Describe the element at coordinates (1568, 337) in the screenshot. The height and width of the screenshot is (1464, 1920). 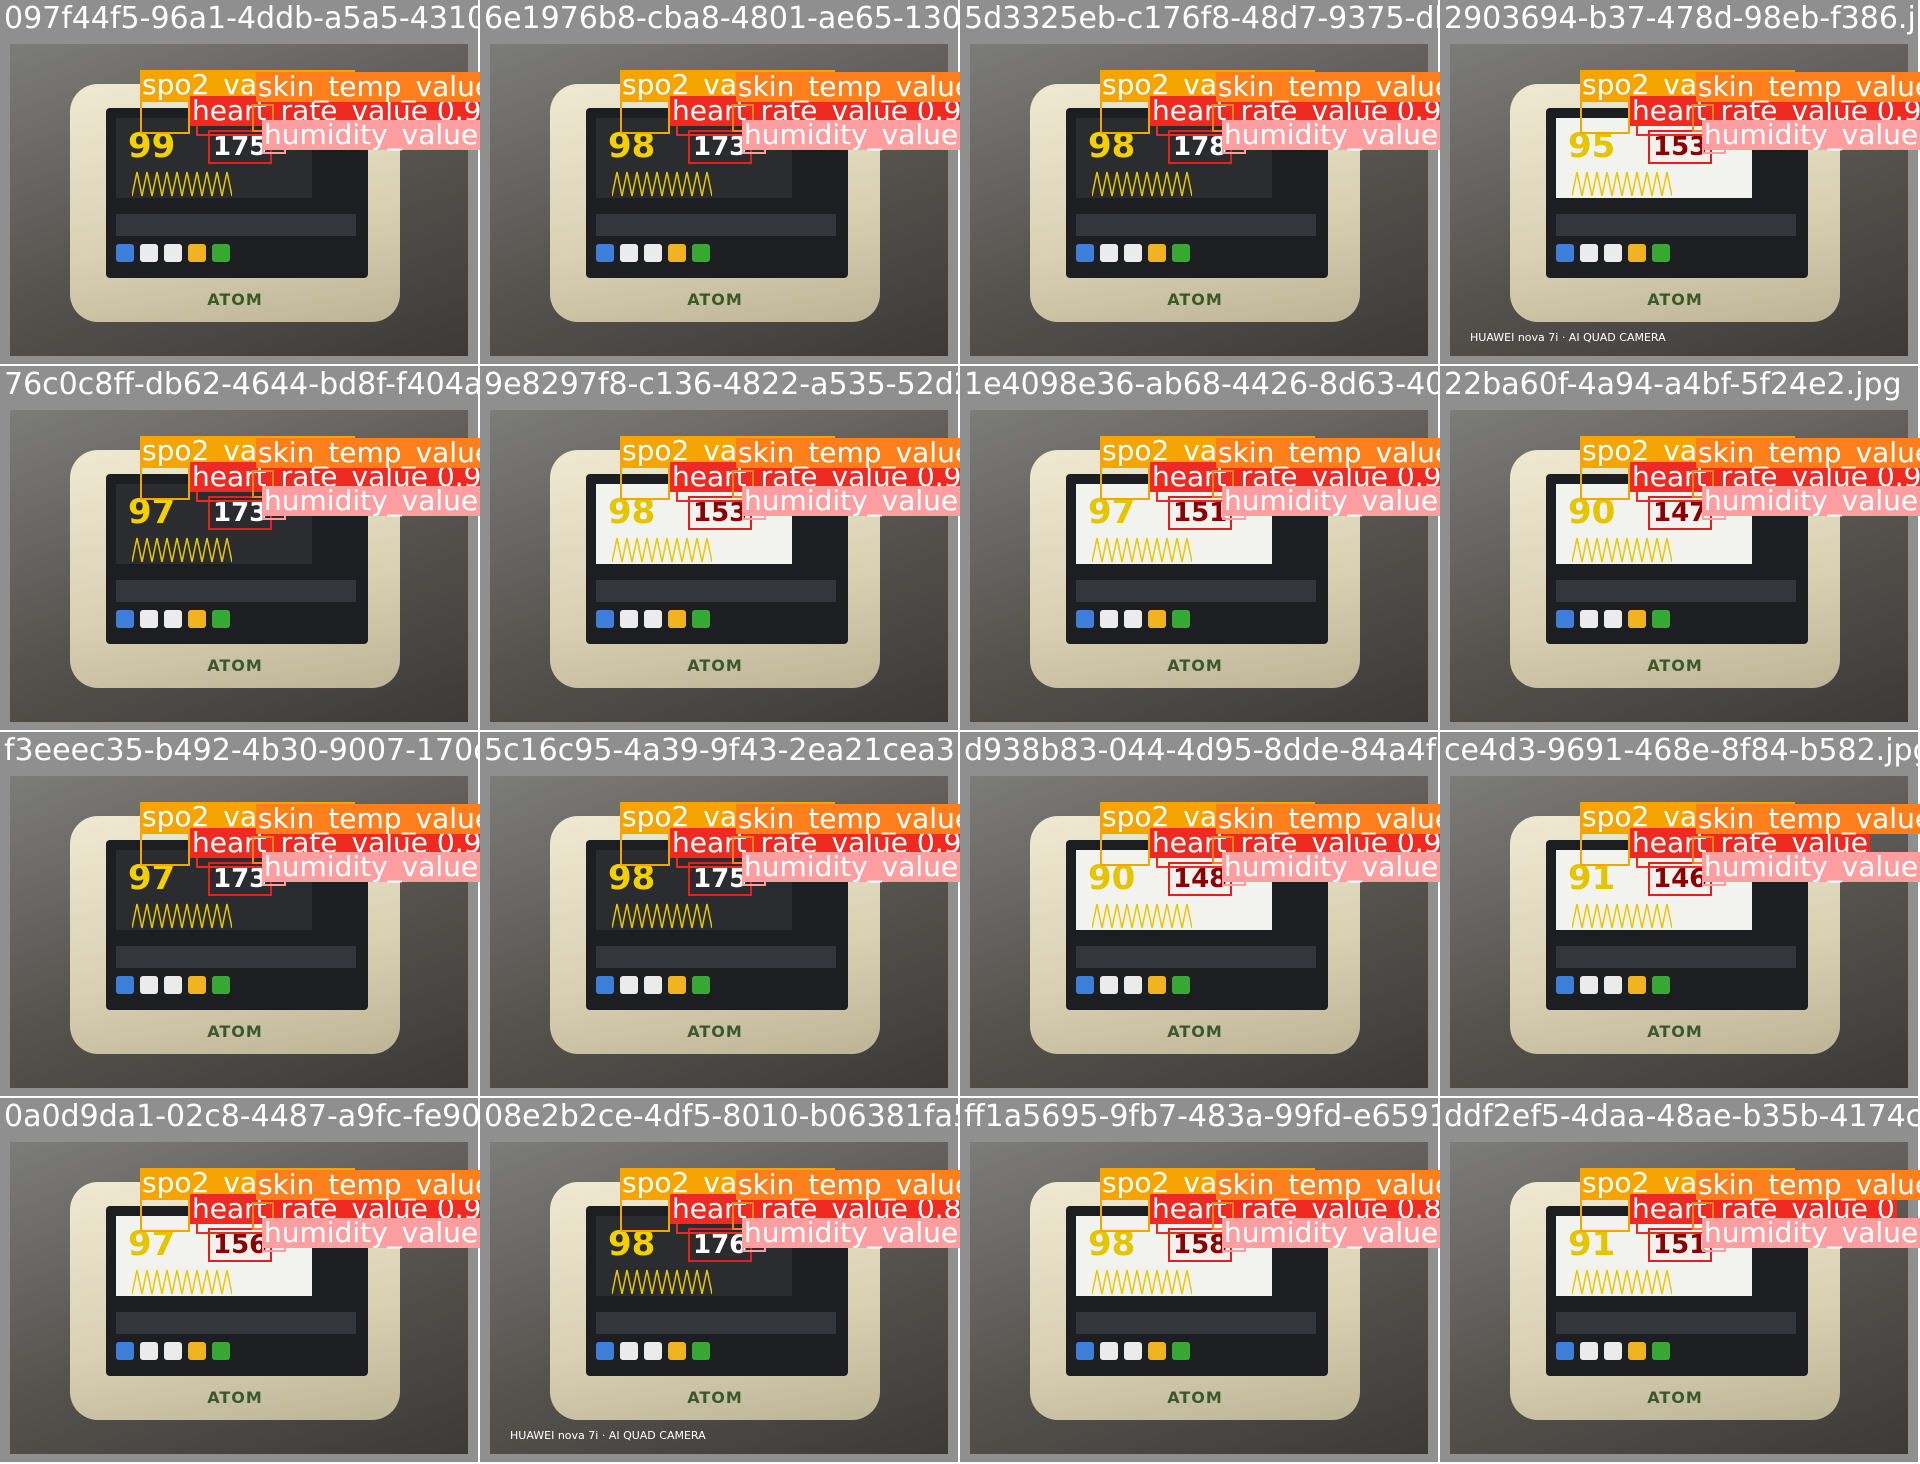
I see `camera-watermark: HUAWEI nova 7i · AI QUAD CAMERA` at that location.